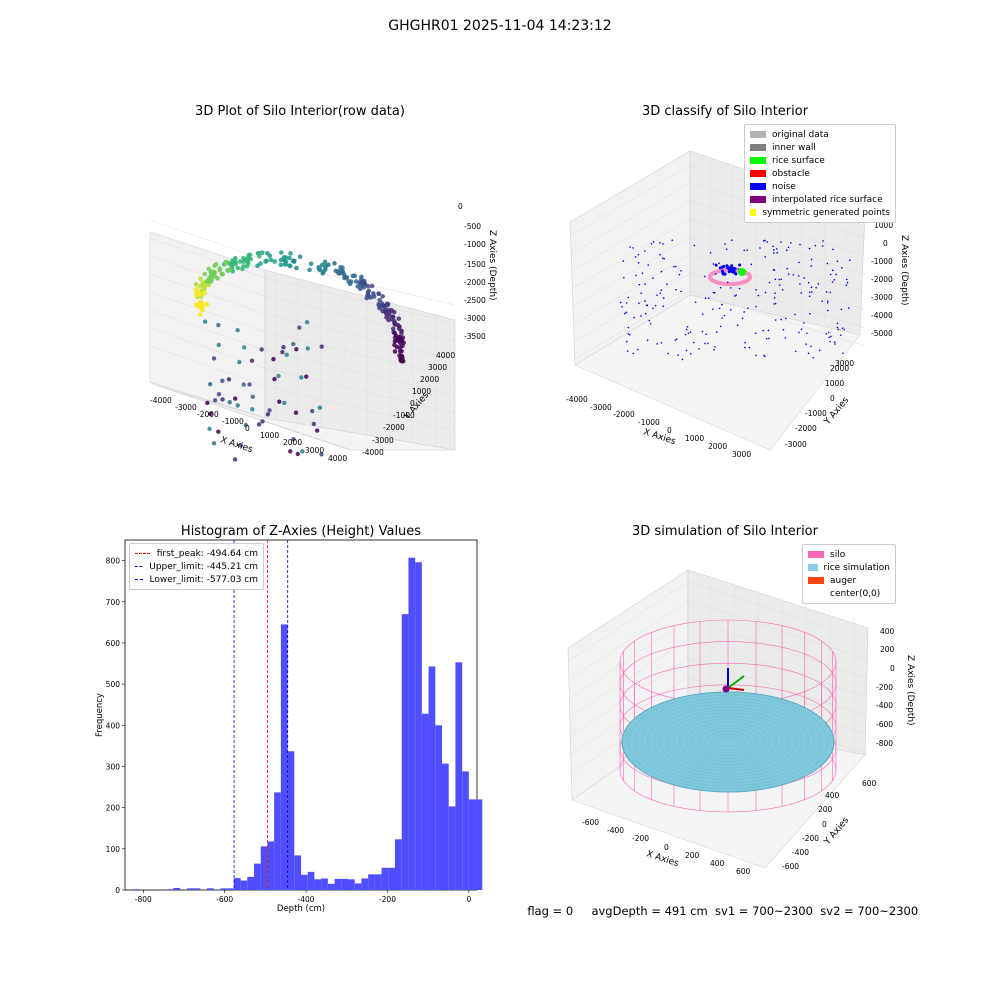  What do you see at coordinates (883, 225) in the screenshot?
I see `cls-ztick: 1000` at bounding box center [883, 225].